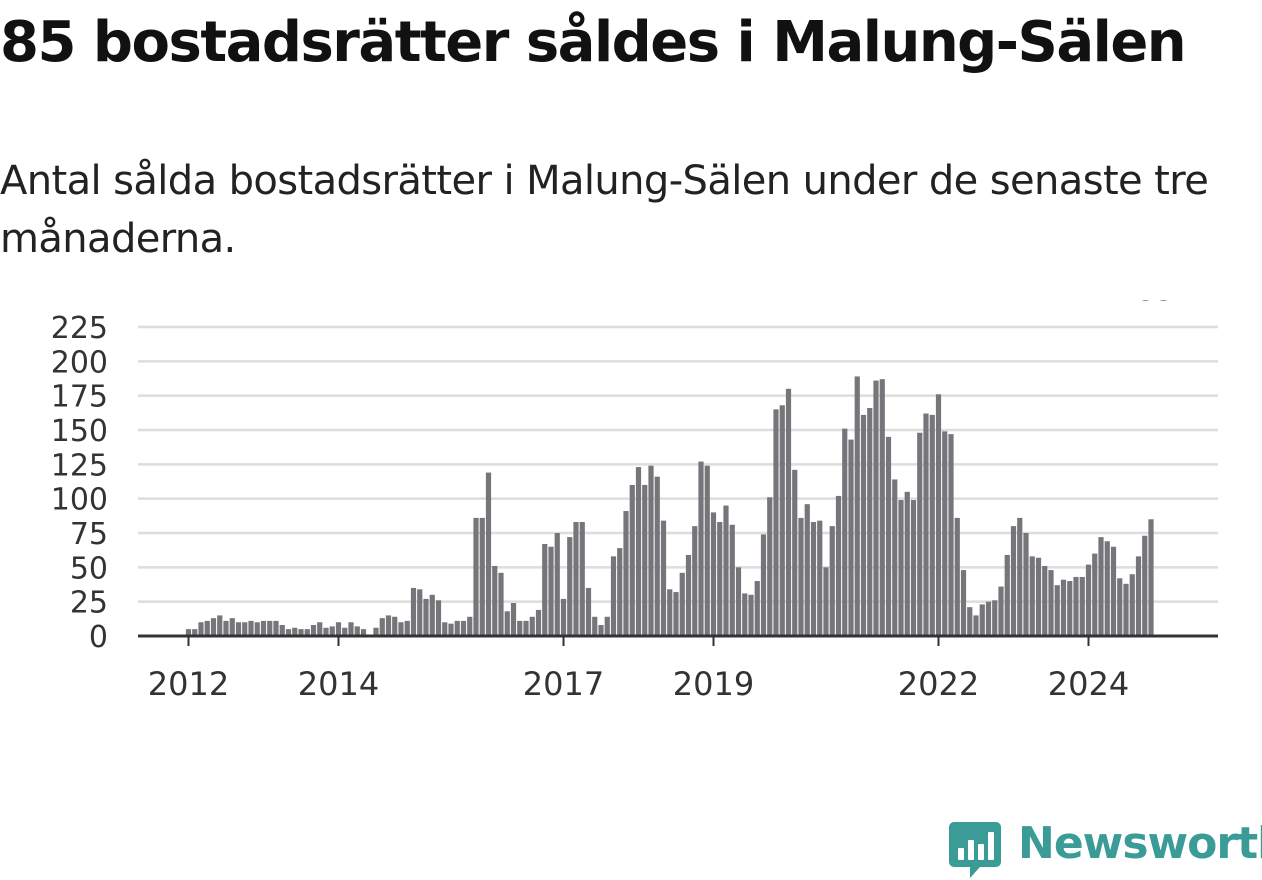  Describe the element at coordinates (593, 42) in the screenshot. I see `chart-title: 85 bostadsrätter såldes i Malung-Sälen` at that location.